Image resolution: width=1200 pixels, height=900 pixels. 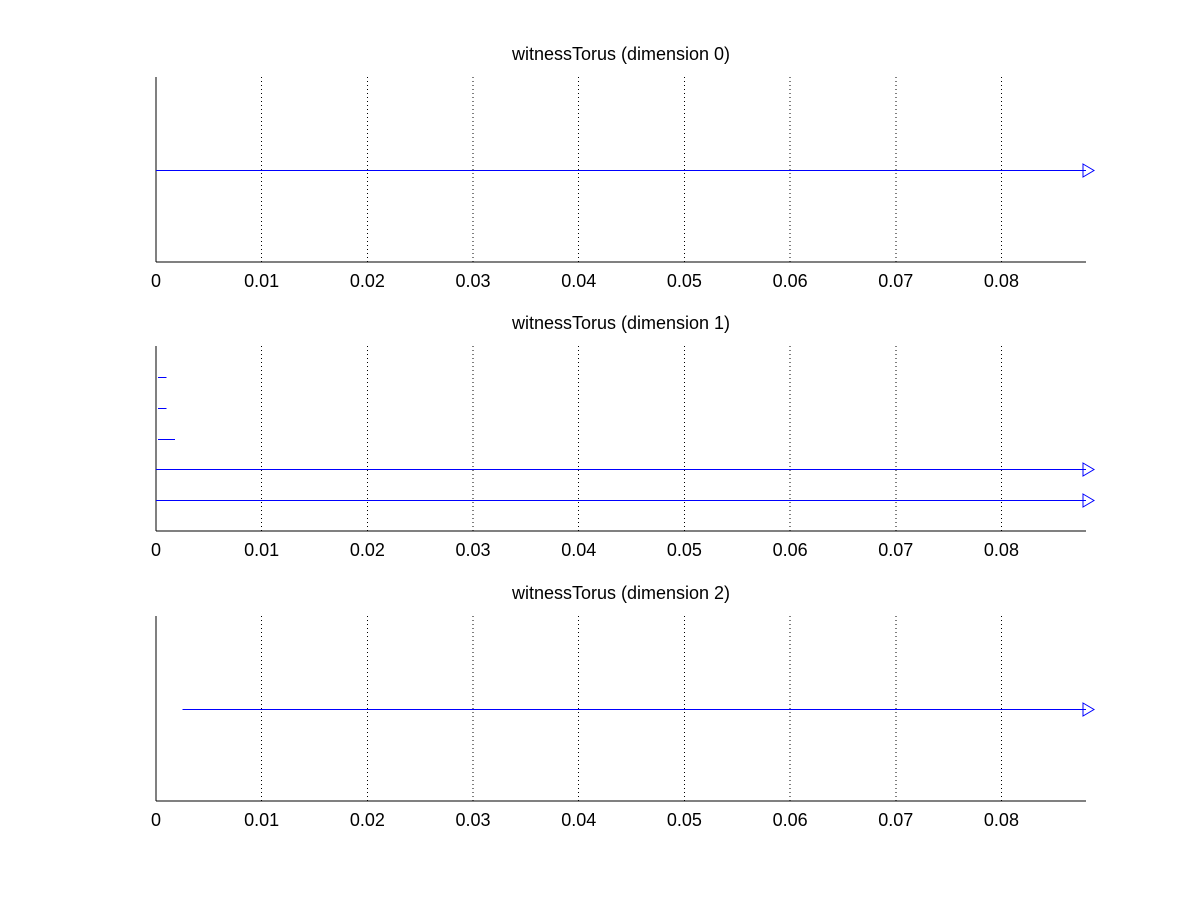 What do you see at coordinates (620, 593) in the screenshot?
I see `panel-title: witnessTorus (dimension 2)` at bounding box center [620, 593].